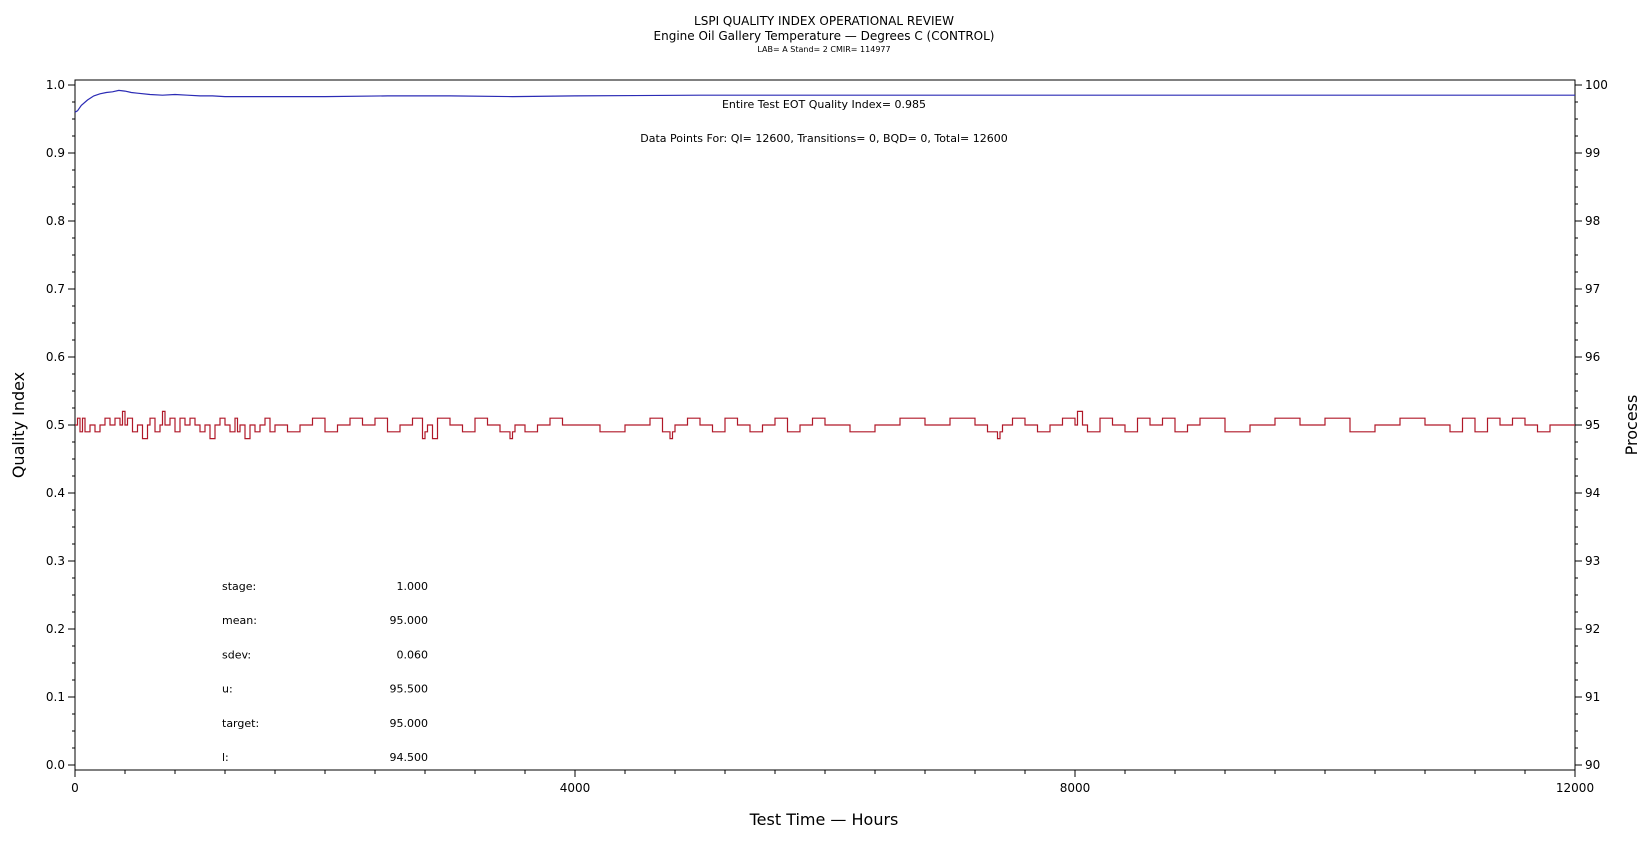 This screenshot has height=845, width=1648. Describe the element at coordinates (1592, 153) in the screenshot. I see `y2-tick-label: 99` at that location.